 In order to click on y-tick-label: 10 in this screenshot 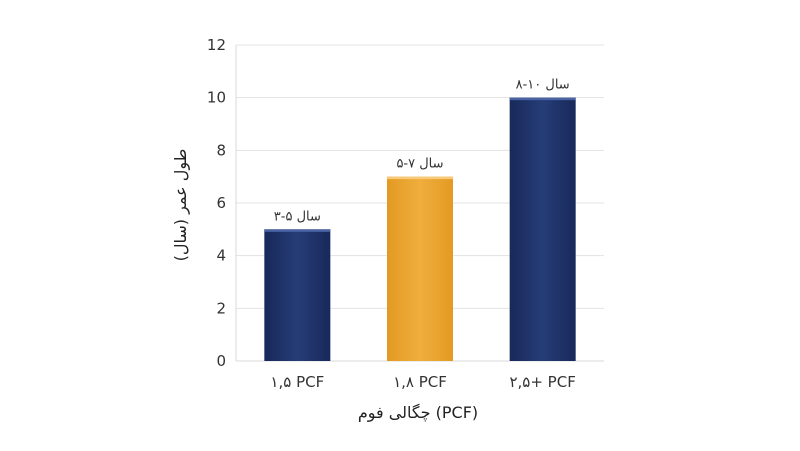, I will do `click(216, 98)`.